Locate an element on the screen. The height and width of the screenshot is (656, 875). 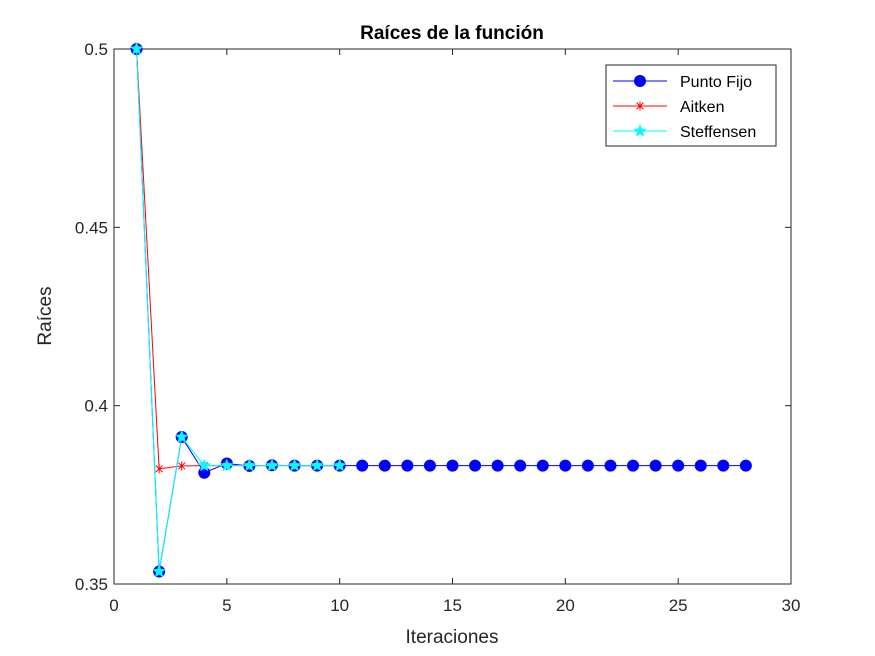
x-axis-label: Iteraciones is located at coordinates (452, 637).